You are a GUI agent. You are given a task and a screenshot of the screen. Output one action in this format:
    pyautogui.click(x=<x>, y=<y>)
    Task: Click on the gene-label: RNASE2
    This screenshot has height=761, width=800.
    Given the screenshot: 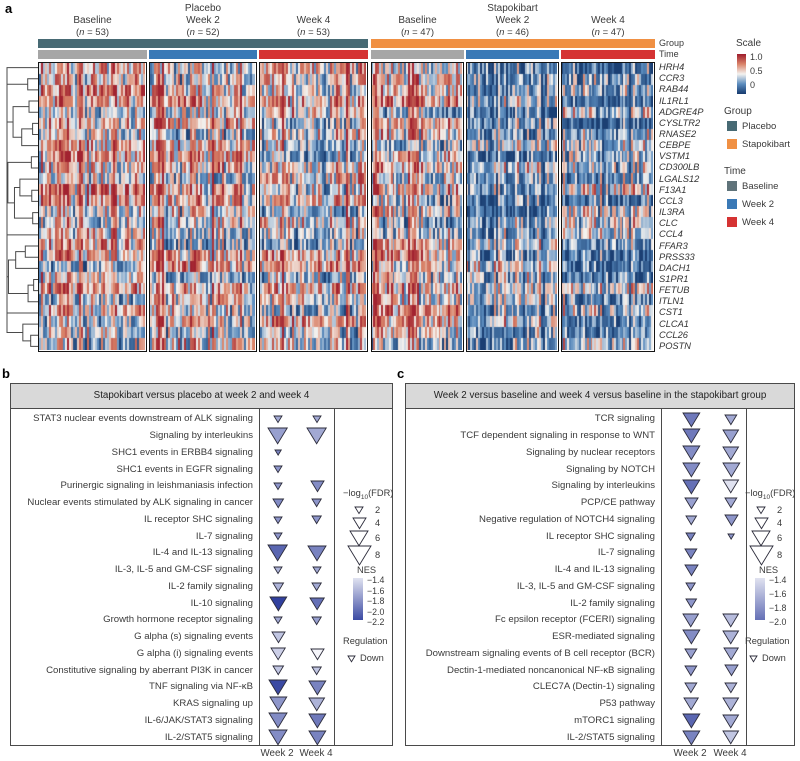 What is the action you would take?
    pyautogui.click(x=678, y=134)
    